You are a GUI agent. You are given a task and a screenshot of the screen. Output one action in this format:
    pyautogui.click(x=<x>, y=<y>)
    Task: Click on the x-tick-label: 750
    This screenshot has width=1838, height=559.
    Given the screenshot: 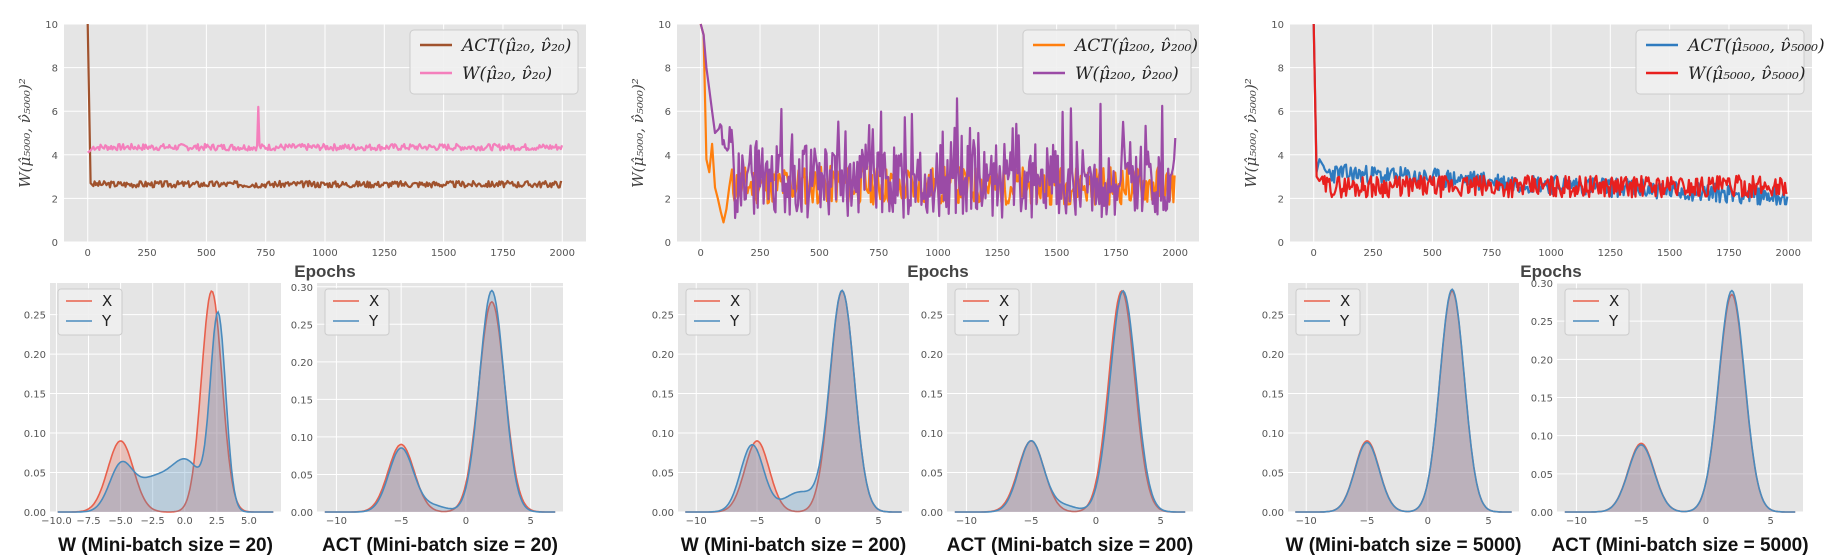 What is the action you would take?
    pyautogui.click(x=265, y=253)
    